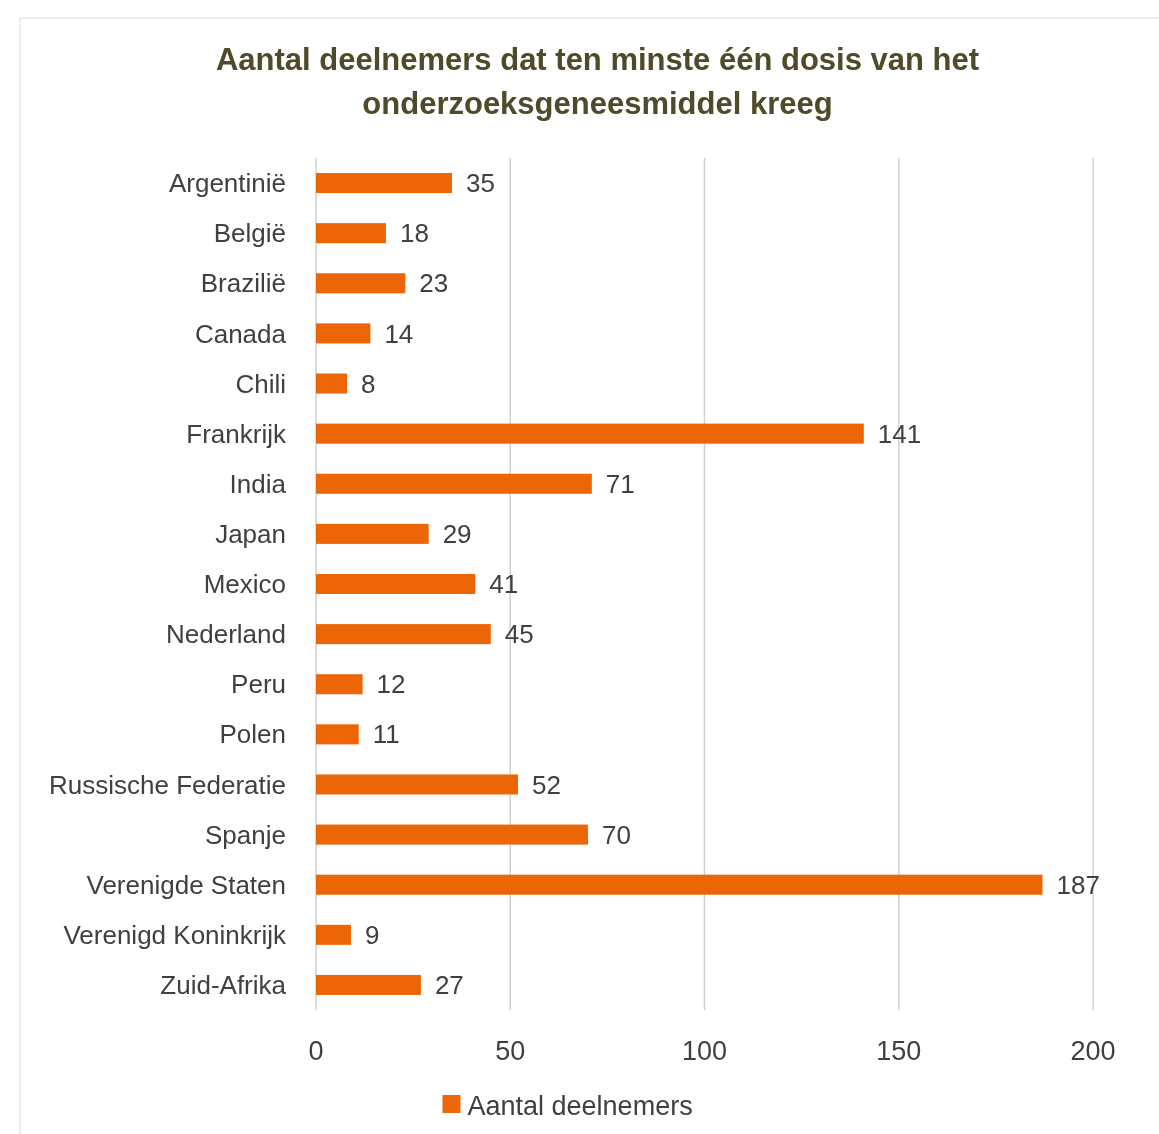  What do you see at coordinates (249, 233) in the screenshot?
I see `y-tick-label: België` at bounding box center [249, 233].